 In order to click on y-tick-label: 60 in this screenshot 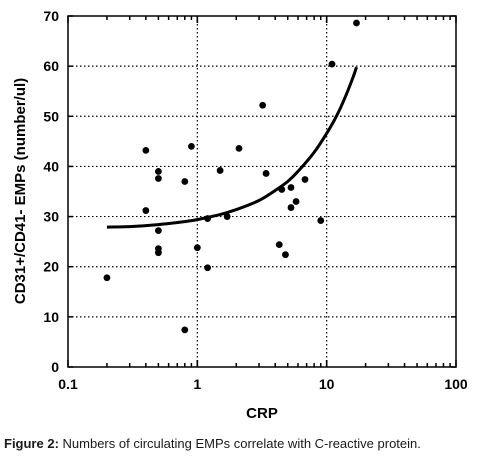, I will do `click(51, 66)`.